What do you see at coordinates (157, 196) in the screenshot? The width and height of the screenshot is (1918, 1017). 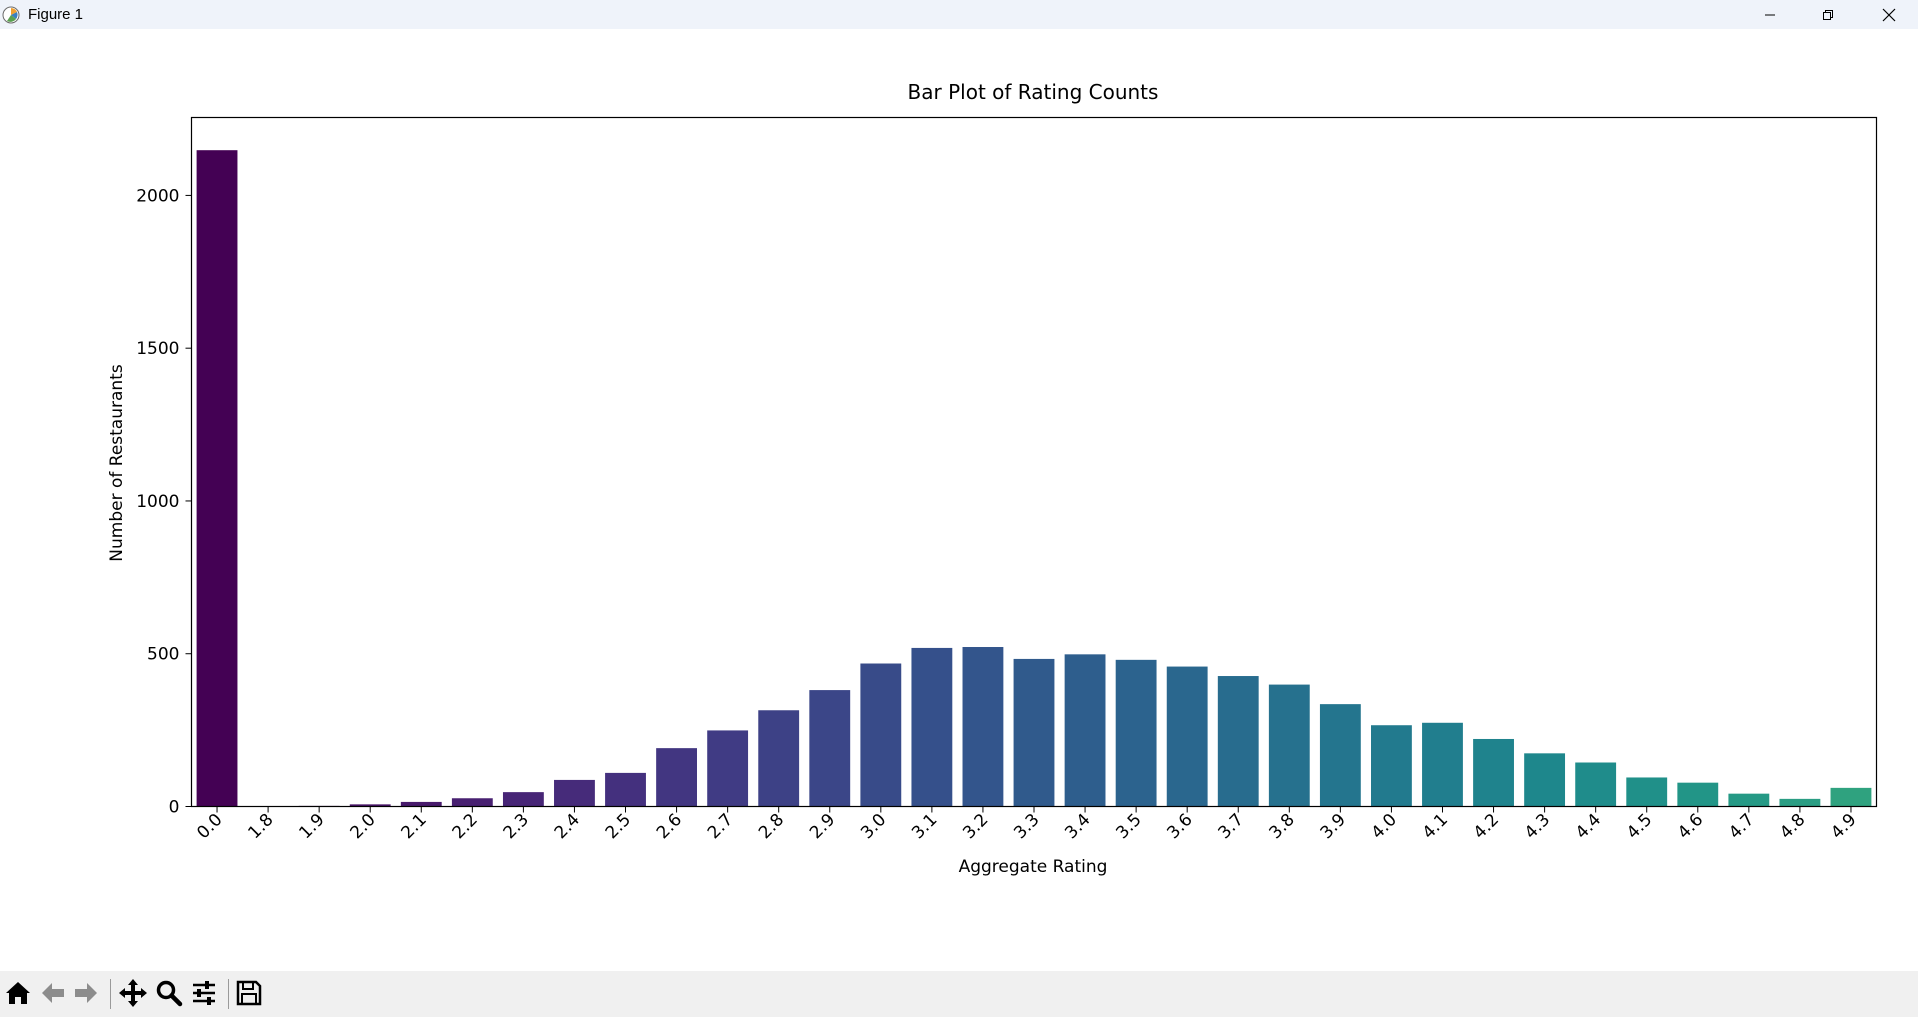 I see `y-tick-label: 2000` at bounding box center [157, 196].